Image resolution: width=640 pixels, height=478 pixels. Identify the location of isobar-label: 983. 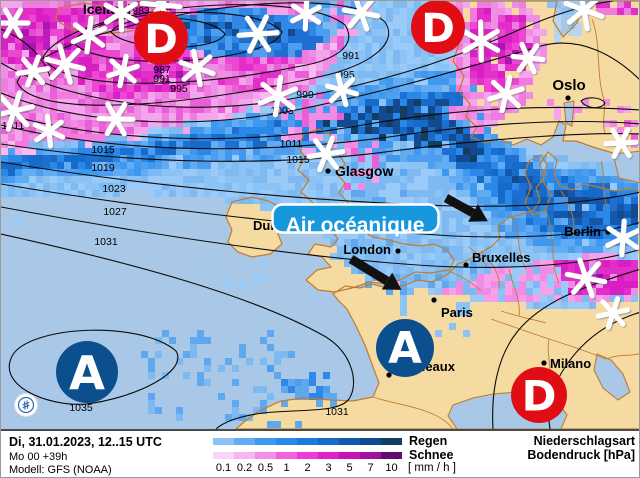
(141, 11).